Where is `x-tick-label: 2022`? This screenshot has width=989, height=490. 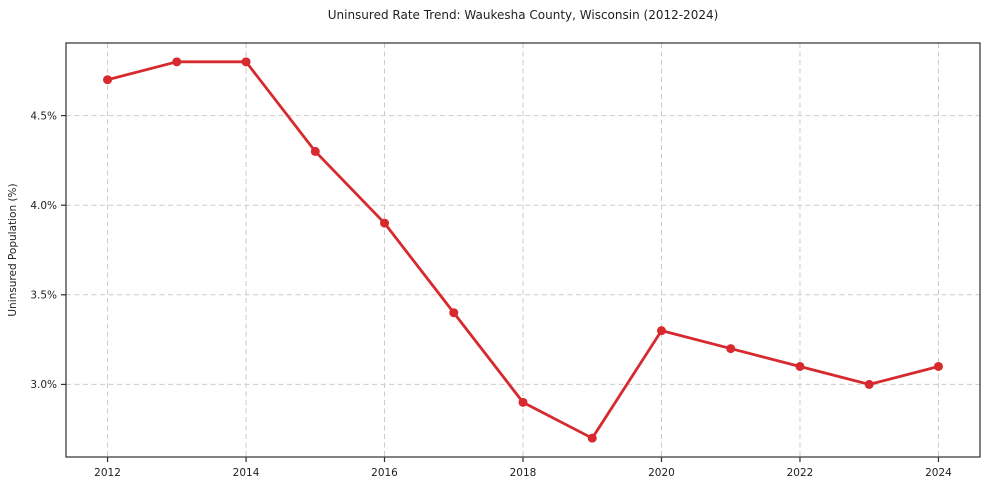 x-tick-label: 2022 is located at coordinates (800, 473).